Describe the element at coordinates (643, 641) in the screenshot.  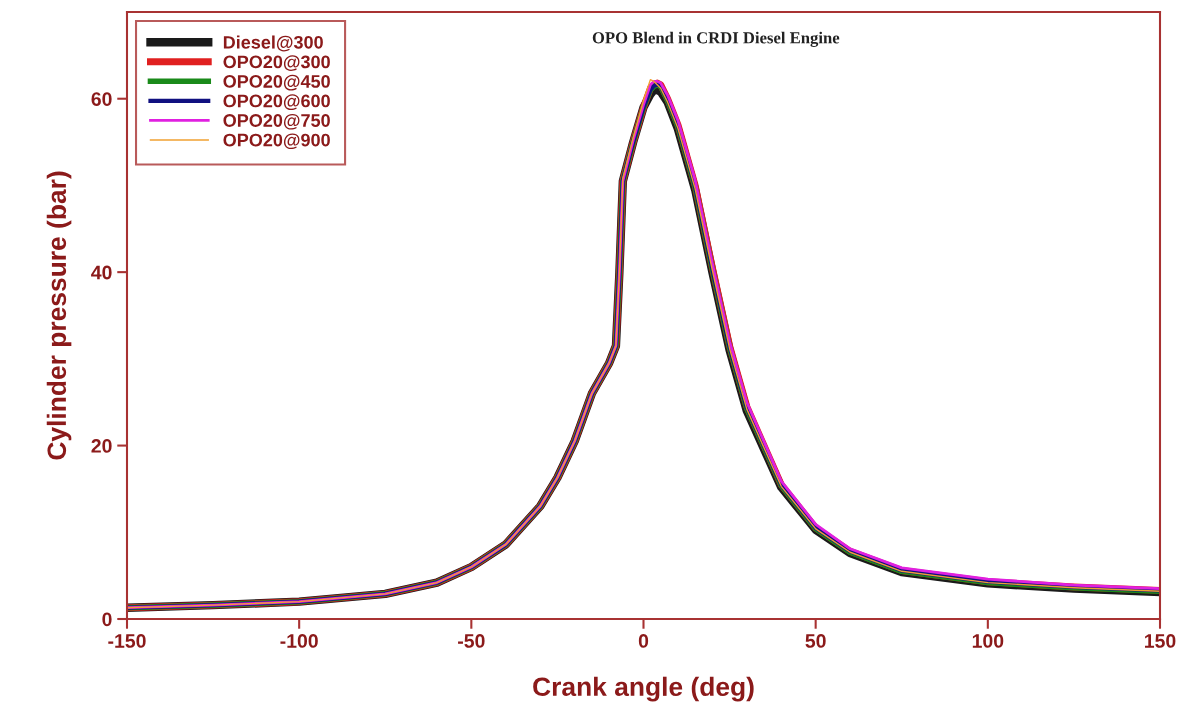
I see `x-tick-label: 0` at that location.